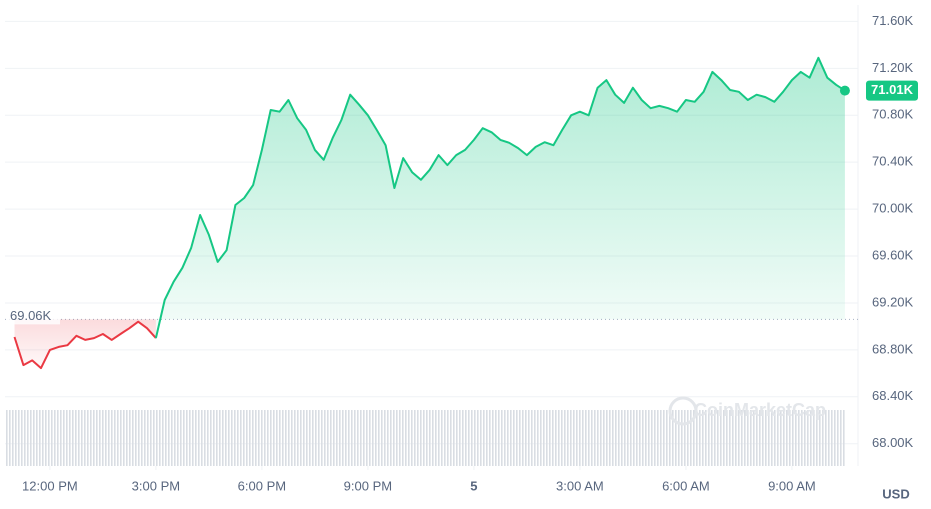 This screenshot has height=509, width=931. I want to click on y-tick-label: 71.20K, so click(893, 67).